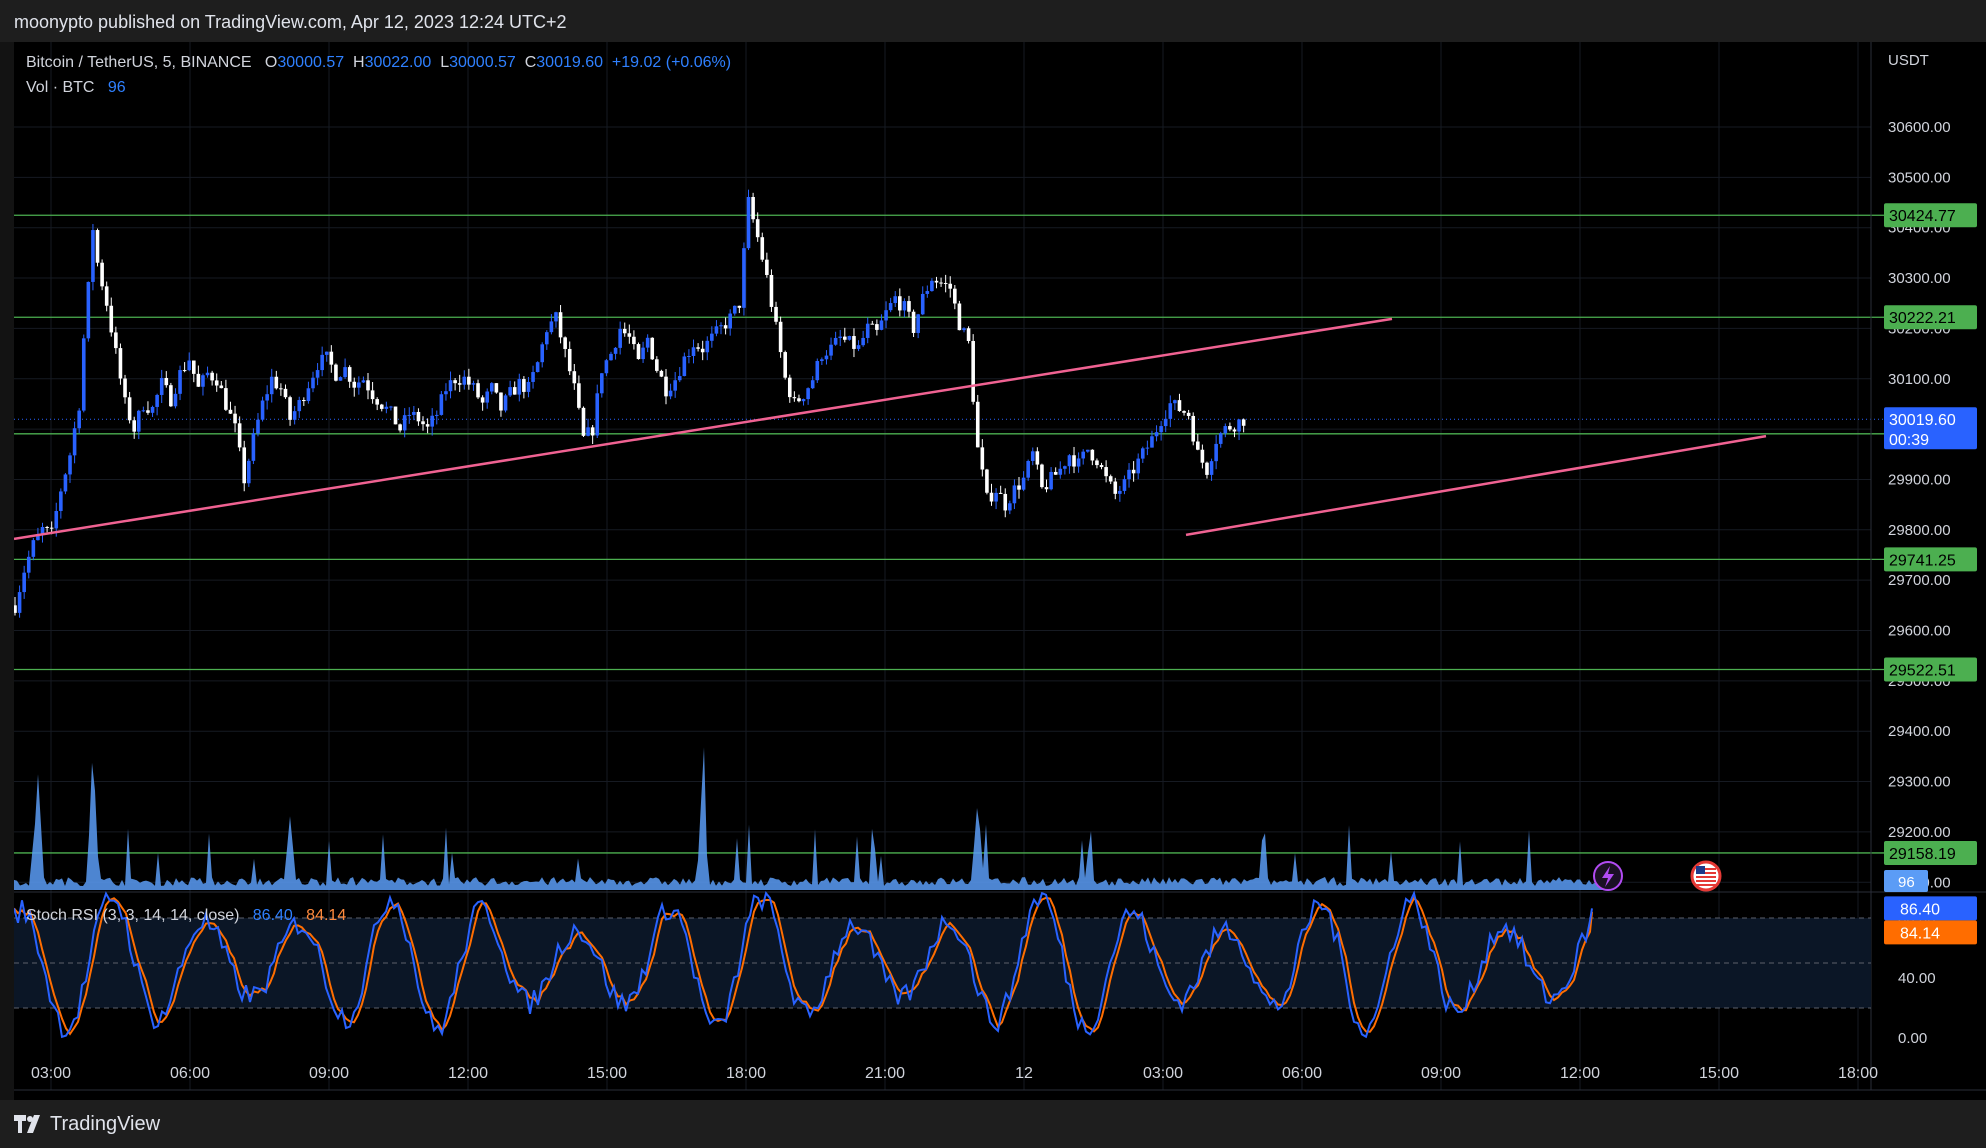  What do you see at coordinates (1919, 530) in the screenshot?
I see `price-axis-tick-label: 29800.00` at bounding box center [1919, 530].